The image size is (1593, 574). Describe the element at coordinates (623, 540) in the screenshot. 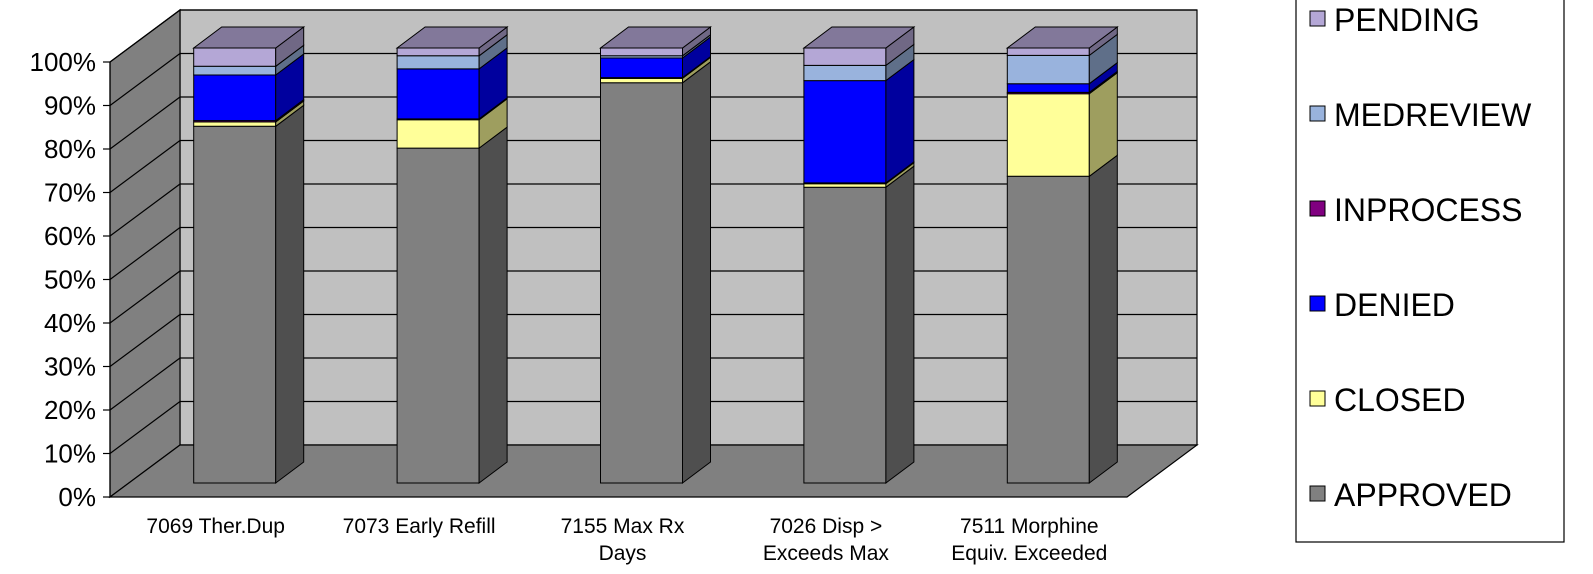

I see `x-tick-label: 7155 Max Rx Days` at that location.